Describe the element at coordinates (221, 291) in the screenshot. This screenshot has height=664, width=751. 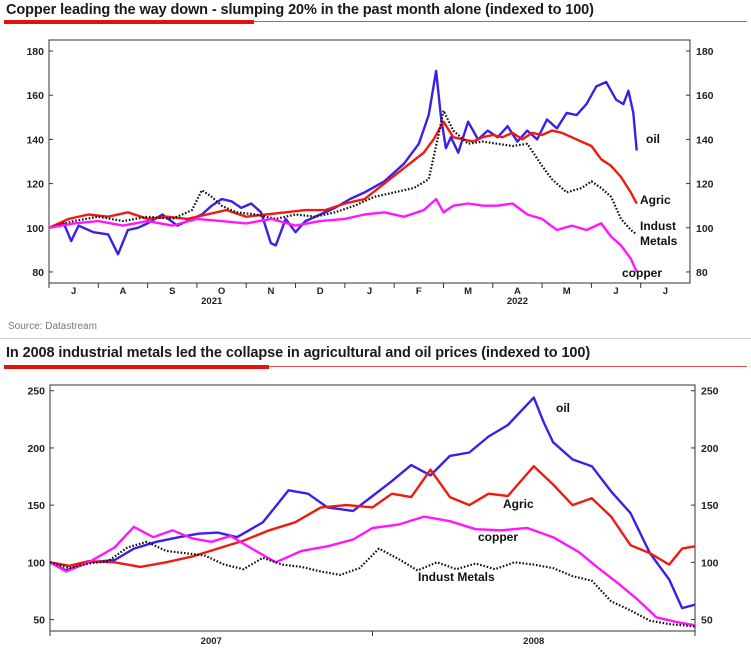
I see `x-tick-label: O` at that location.